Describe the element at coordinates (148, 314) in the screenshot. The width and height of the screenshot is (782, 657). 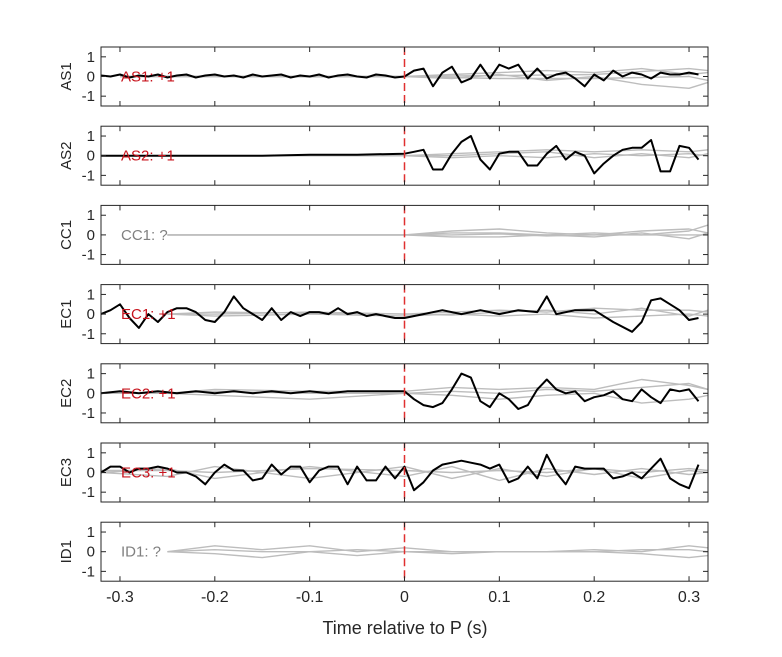
I see `station-annotation: EC1: +1` at that location.